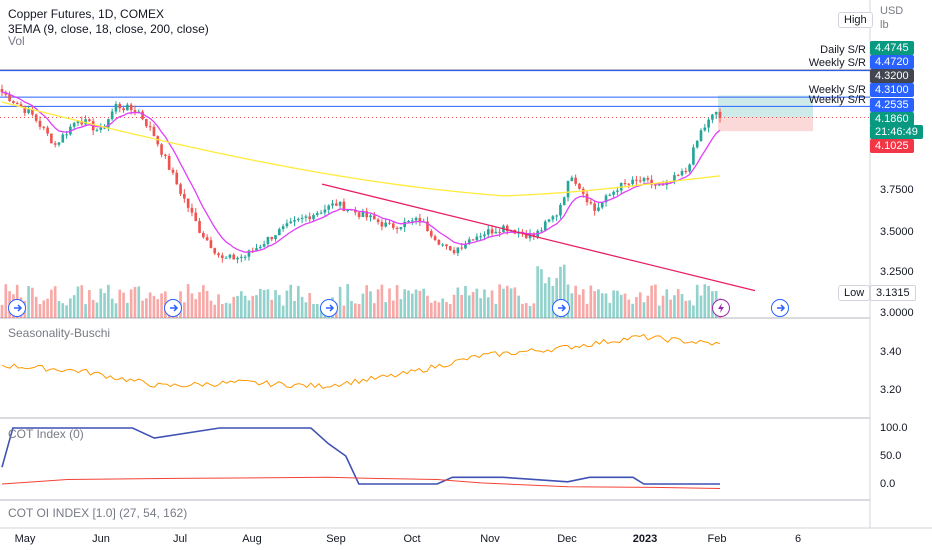 This screenshot has height=550, width=932. I want to click on sr-tag-weekly-3: 4.2535, so click(892, 105).